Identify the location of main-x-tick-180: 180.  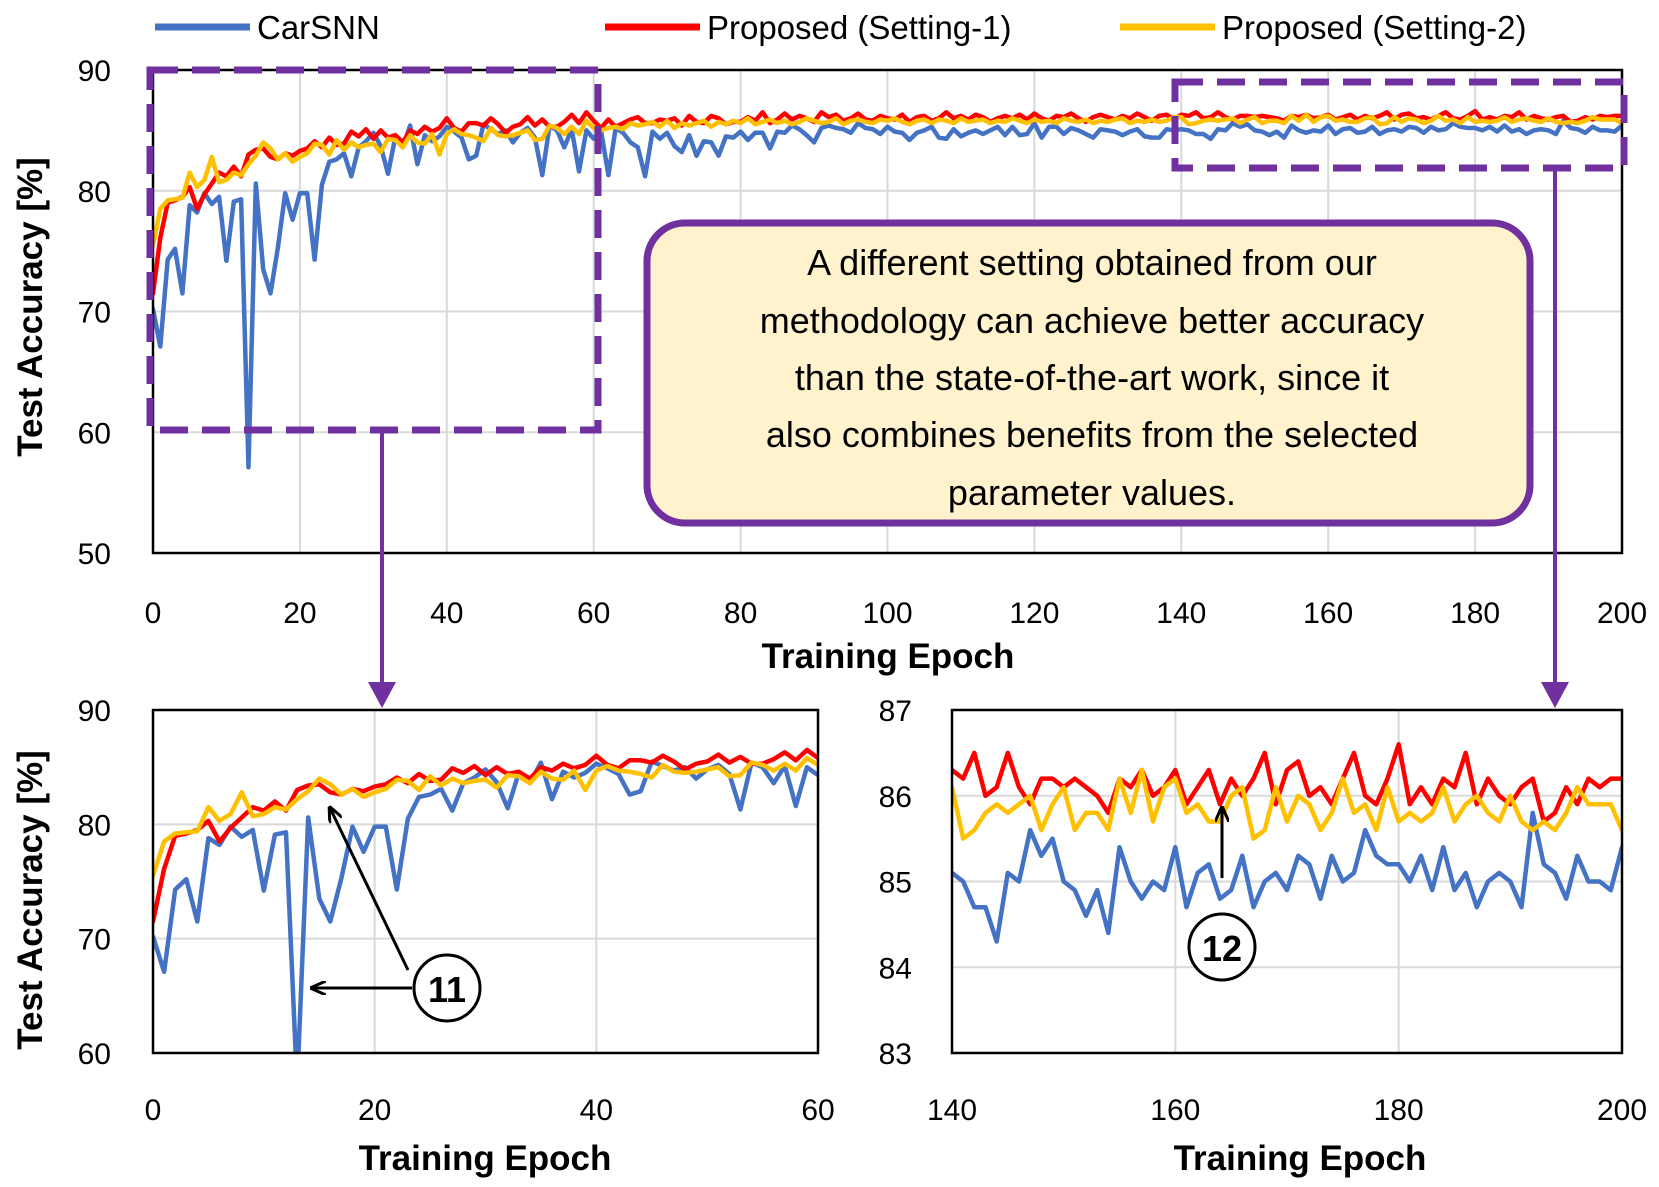
(1475, 613).